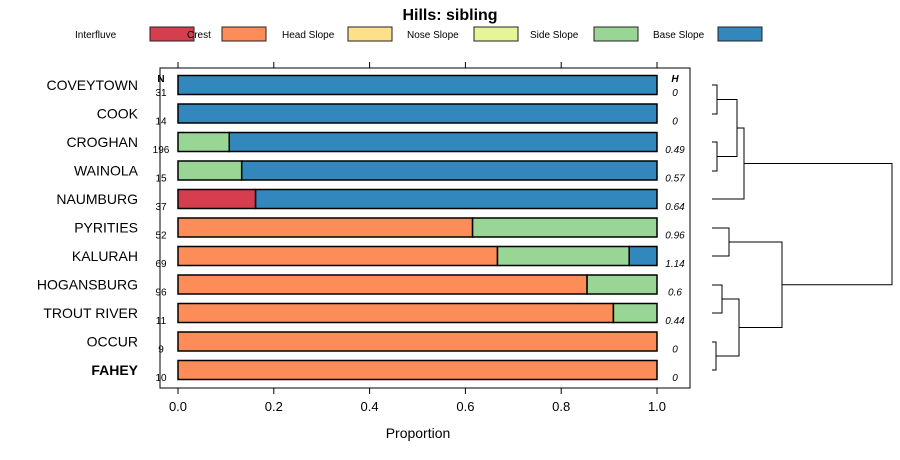  What do you see at coordinates (106, 228) in the screenshot?
I see `category-label: PYRITIES` at bounding box center [106, 228].